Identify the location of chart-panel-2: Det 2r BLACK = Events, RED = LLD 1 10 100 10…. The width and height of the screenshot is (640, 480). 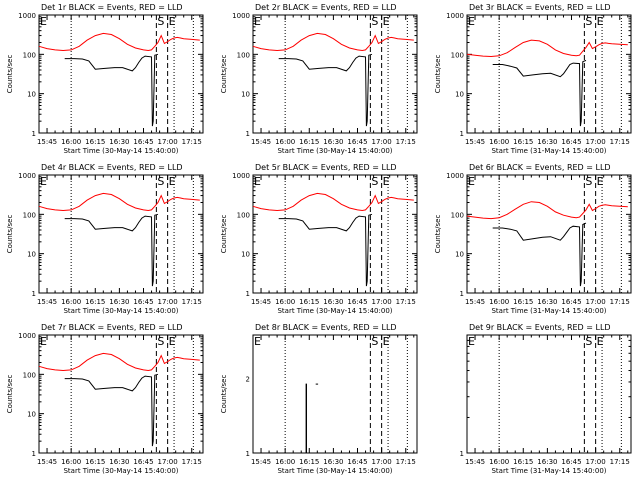
(319, 79).